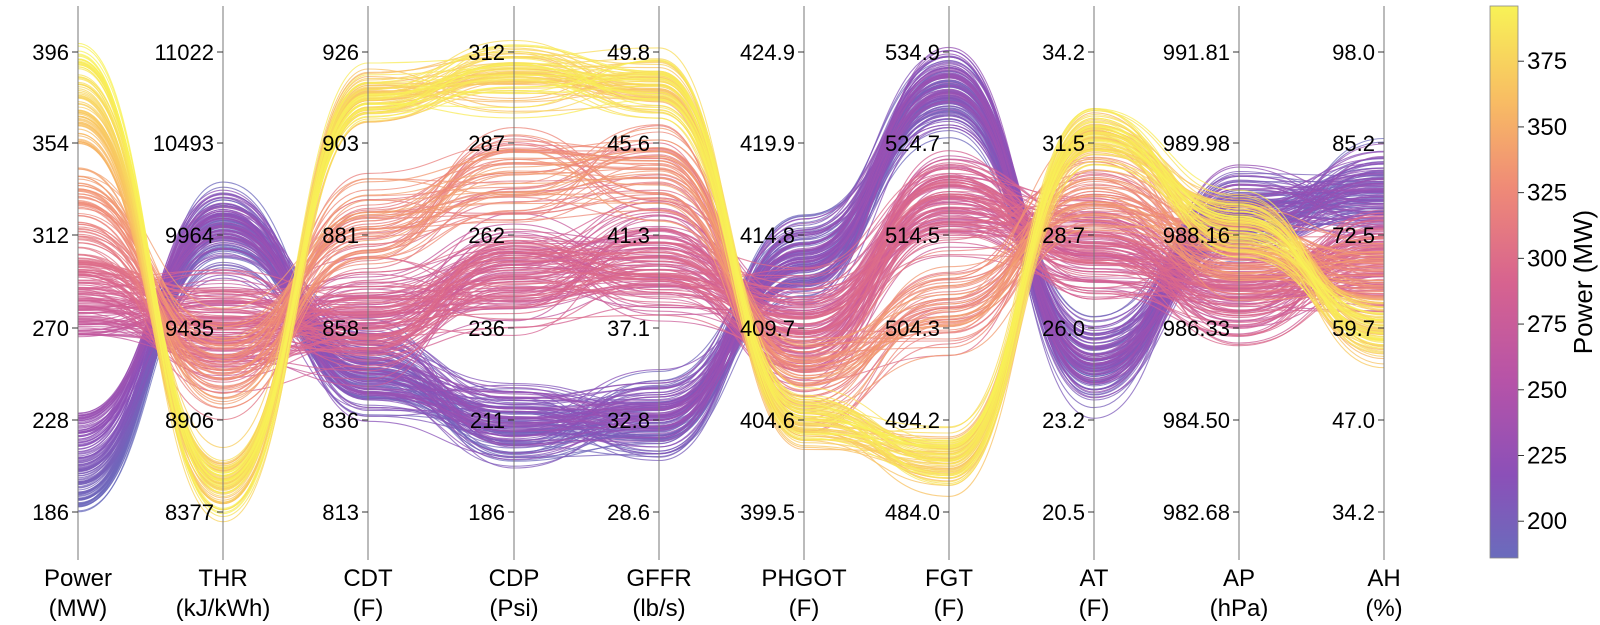  What do you see at coordinates (628, 235) in the screenshot?
I see `tick-label: 41.3` at bounding box center [628, 235].